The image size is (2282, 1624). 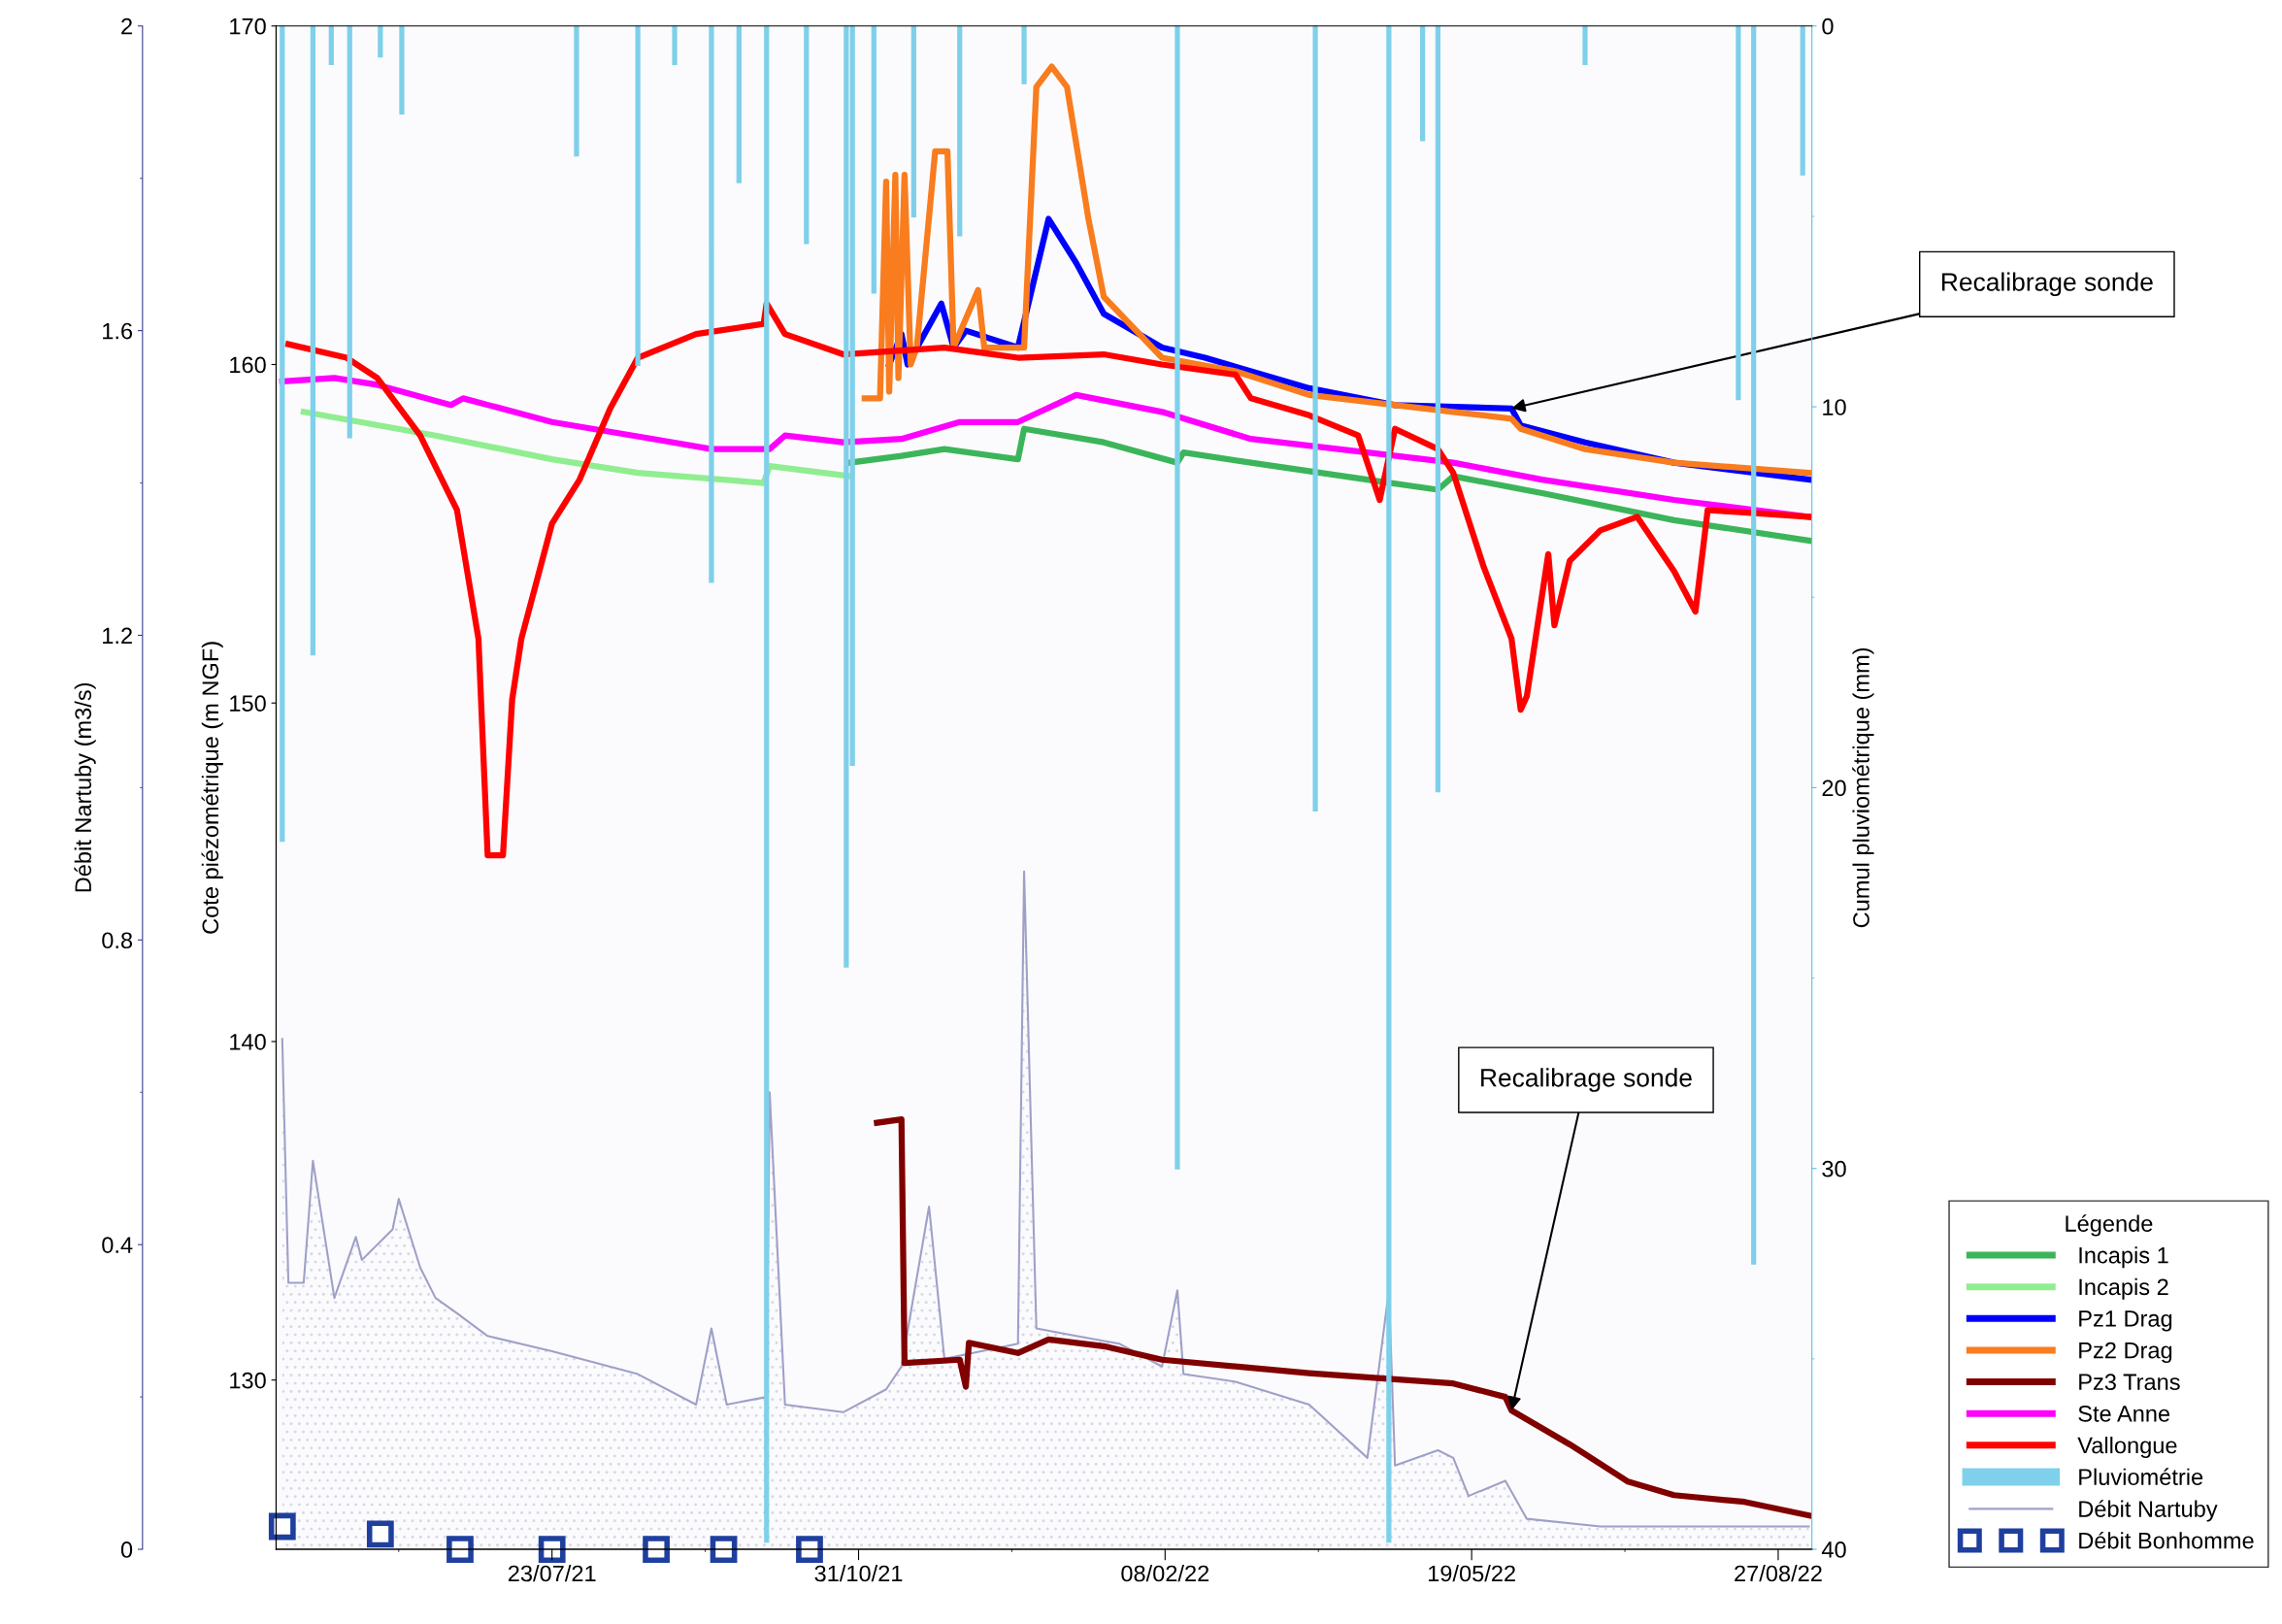 What do you see at coordinates (2127, 1447) in the screenshot?
I see `legend-label: Vallongue` at bounding box center [2127, 1447].